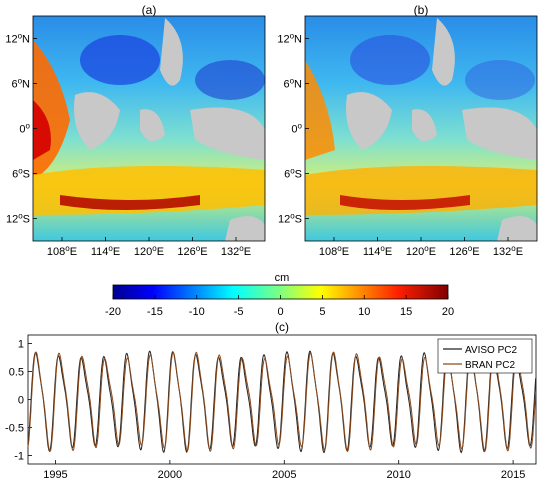  I want to click on colorbar-tick-label: -10, so click(197, 312).